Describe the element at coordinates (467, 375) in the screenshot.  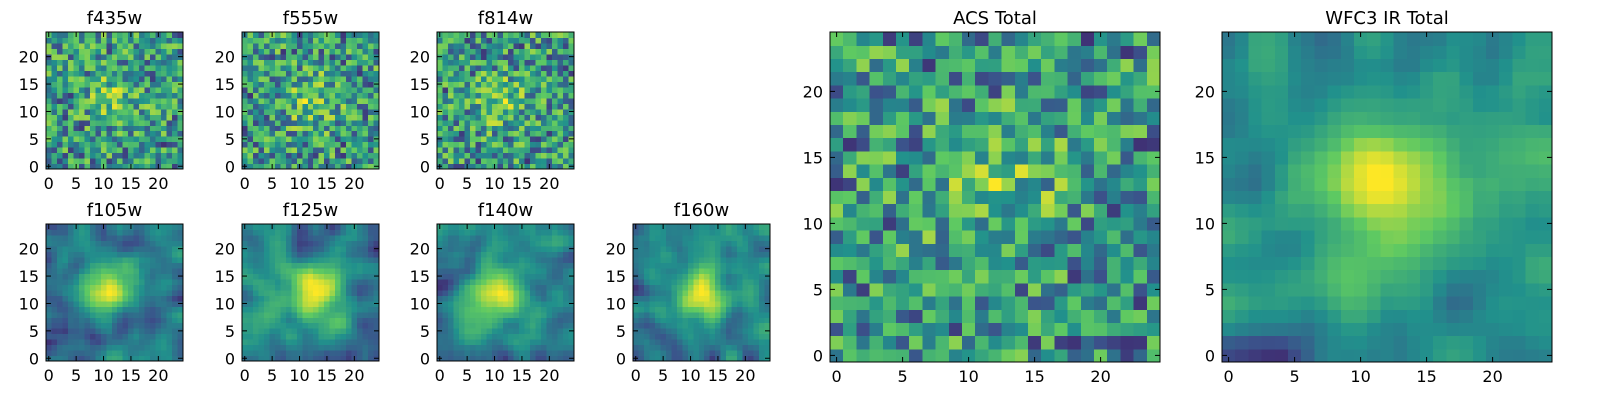
I see `x-tick-label: 5` at that location.